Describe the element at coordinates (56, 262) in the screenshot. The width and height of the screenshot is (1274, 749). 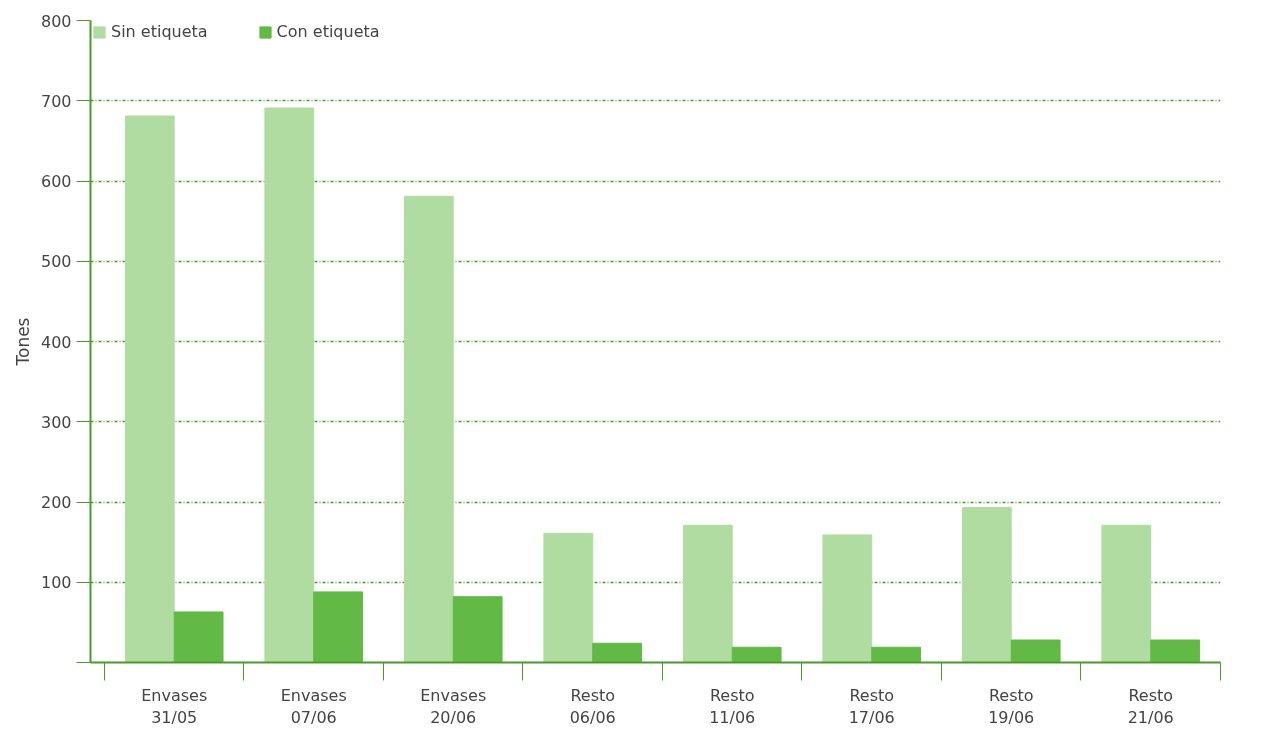
I see `y-tick-label: 500` at that location.